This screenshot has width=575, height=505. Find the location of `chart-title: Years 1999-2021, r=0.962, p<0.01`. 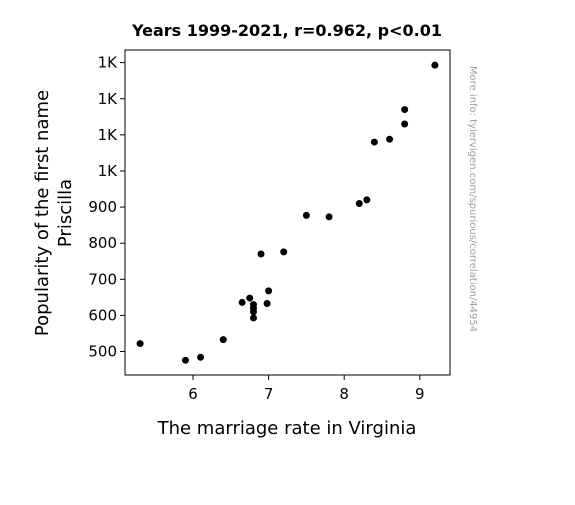

chart-title: Years 1999-2021, r=0.962, p<0.01 is located at coordinates (286, 30).